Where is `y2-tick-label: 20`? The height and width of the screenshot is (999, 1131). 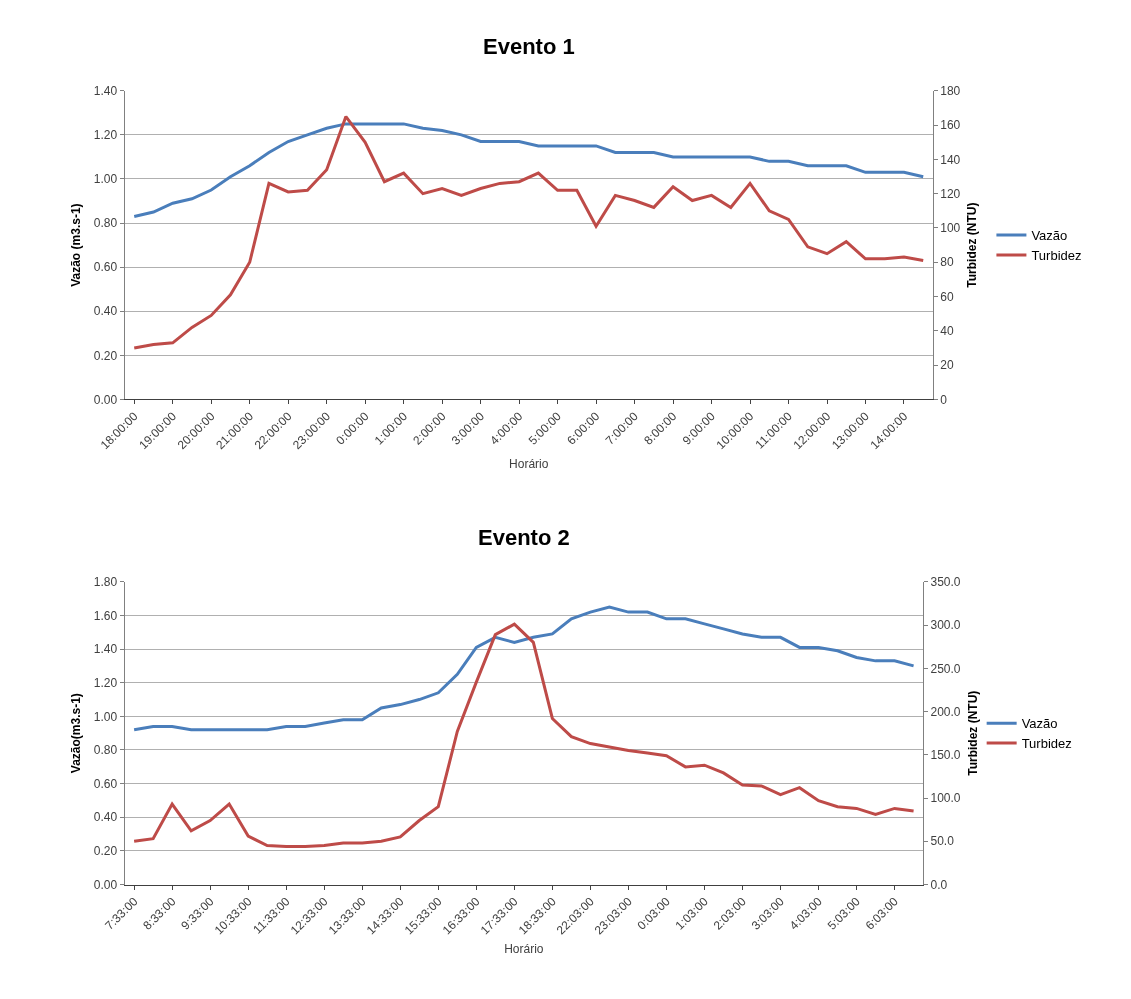 y2-tick-label: 20 is located at coordinates (947, 365).